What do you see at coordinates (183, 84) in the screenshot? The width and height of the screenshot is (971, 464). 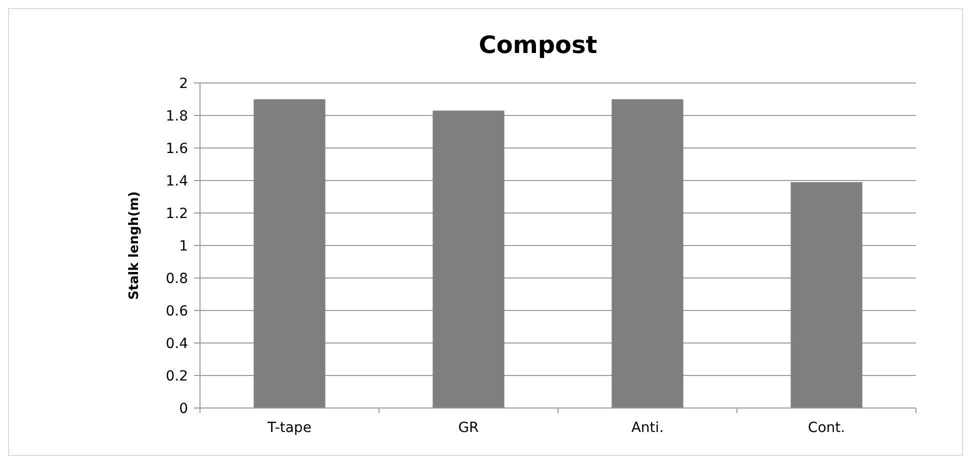 I see `y-tick-label: 2` at bounding box center [183, 84].